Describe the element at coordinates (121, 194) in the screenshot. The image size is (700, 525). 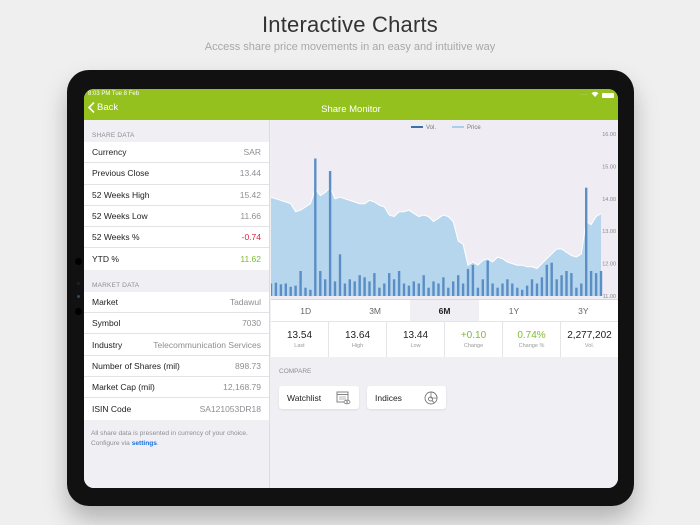
I see `row-label: 52 Weeks High` at that location.